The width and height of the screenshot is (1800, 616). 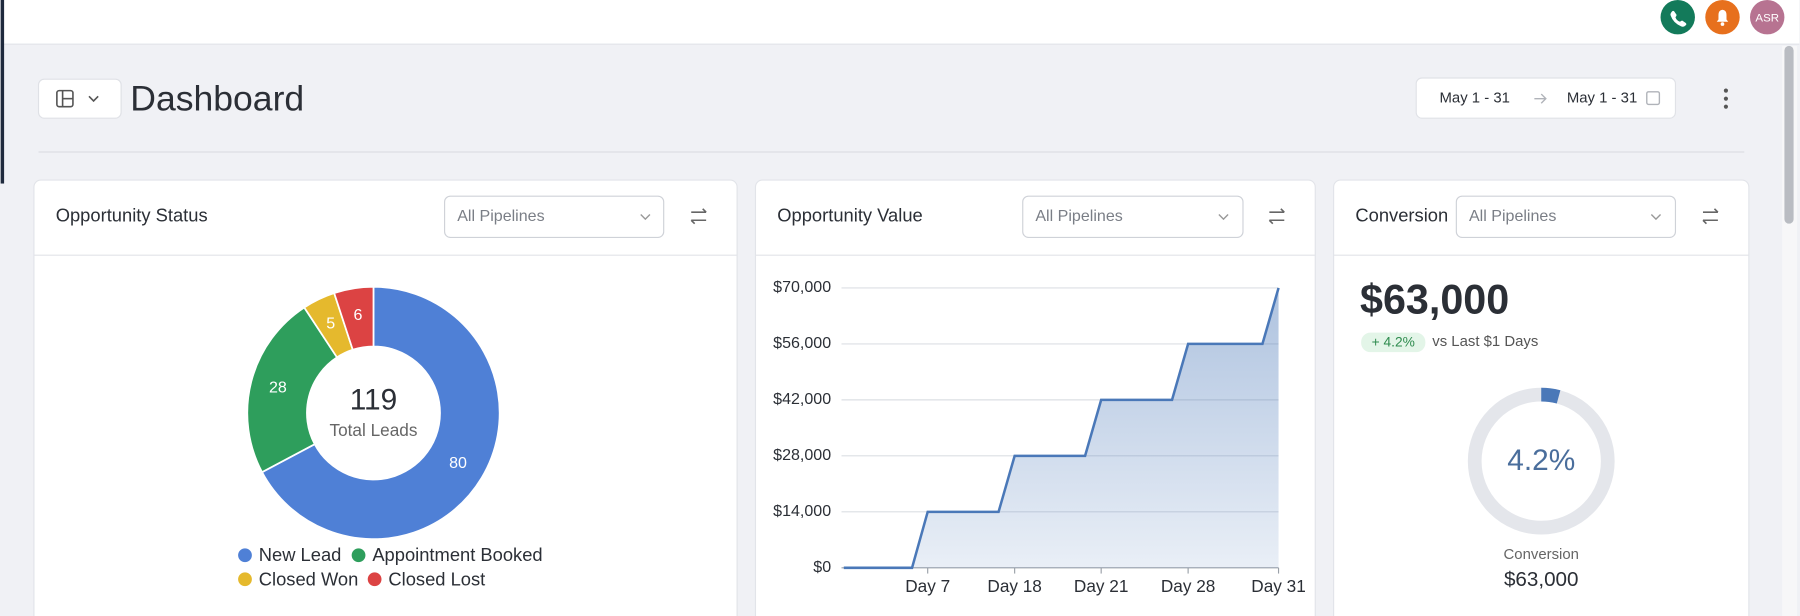 I want to click on change-badge, so click(x=1393, y=342).